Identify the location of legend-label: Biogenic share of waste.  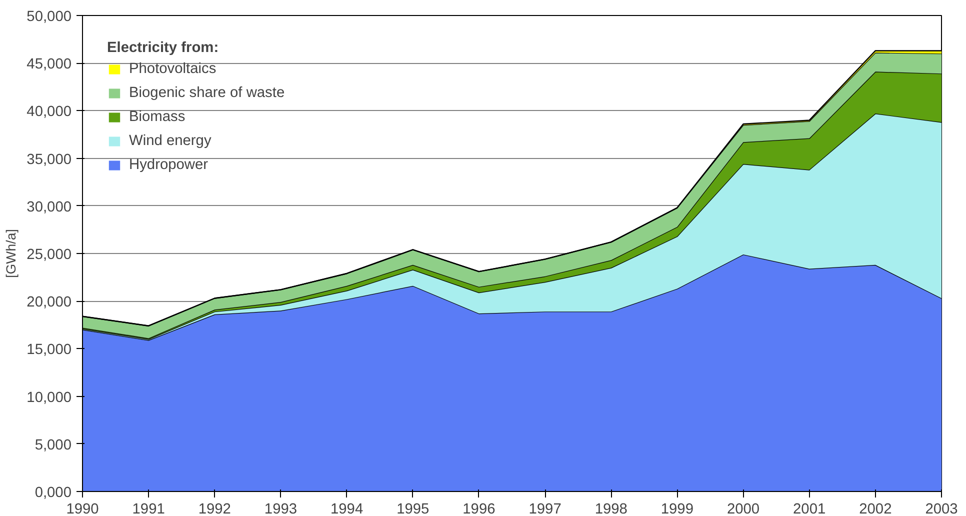
(207, 93).